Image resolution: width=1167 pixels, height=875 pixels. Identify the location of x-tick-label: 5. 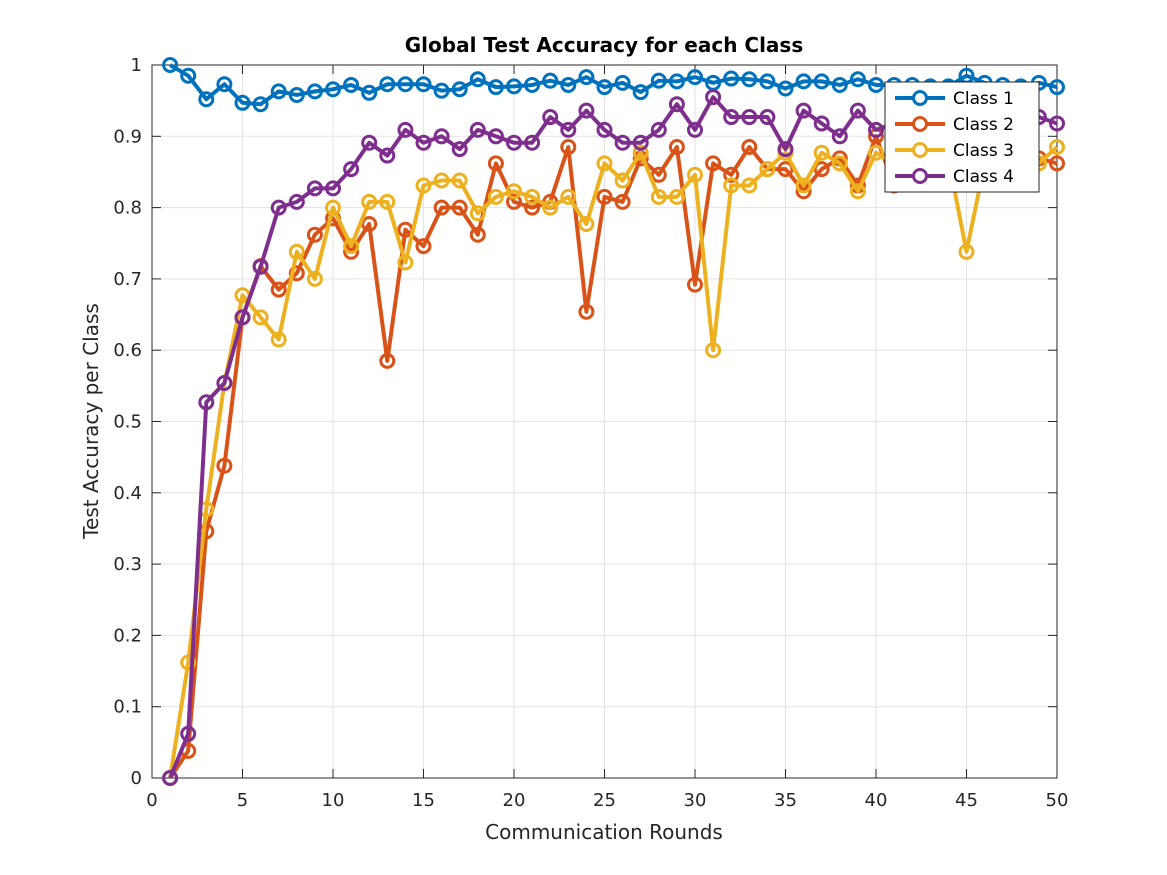
(242, 800).